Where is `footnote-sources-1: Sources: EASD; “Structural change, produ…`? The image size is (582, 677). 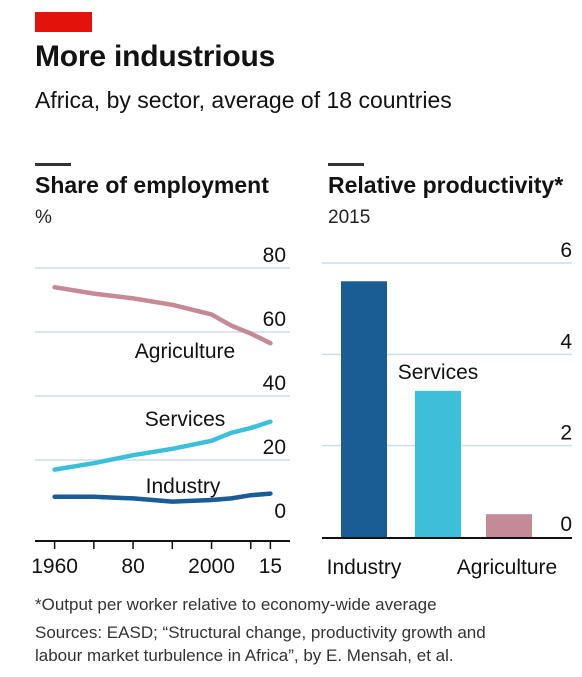 footnote-sources-1: Sources: EASD; “Structural change, produ… is located at coordinates (260, 632).